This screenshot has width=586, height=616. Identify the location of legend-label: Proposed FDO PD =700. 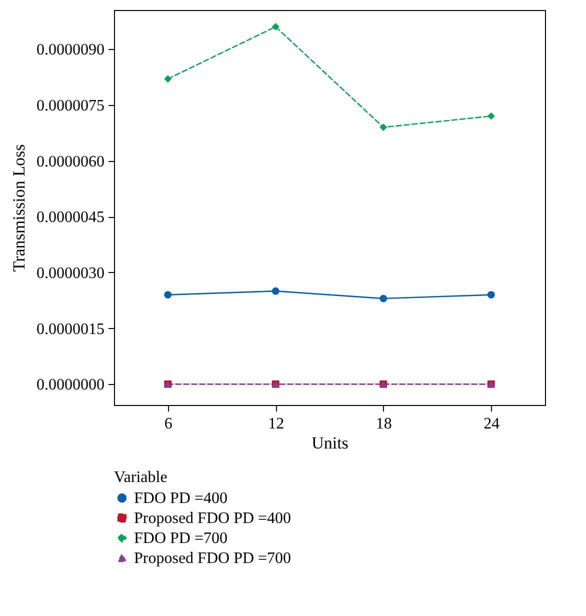
(213, 558).